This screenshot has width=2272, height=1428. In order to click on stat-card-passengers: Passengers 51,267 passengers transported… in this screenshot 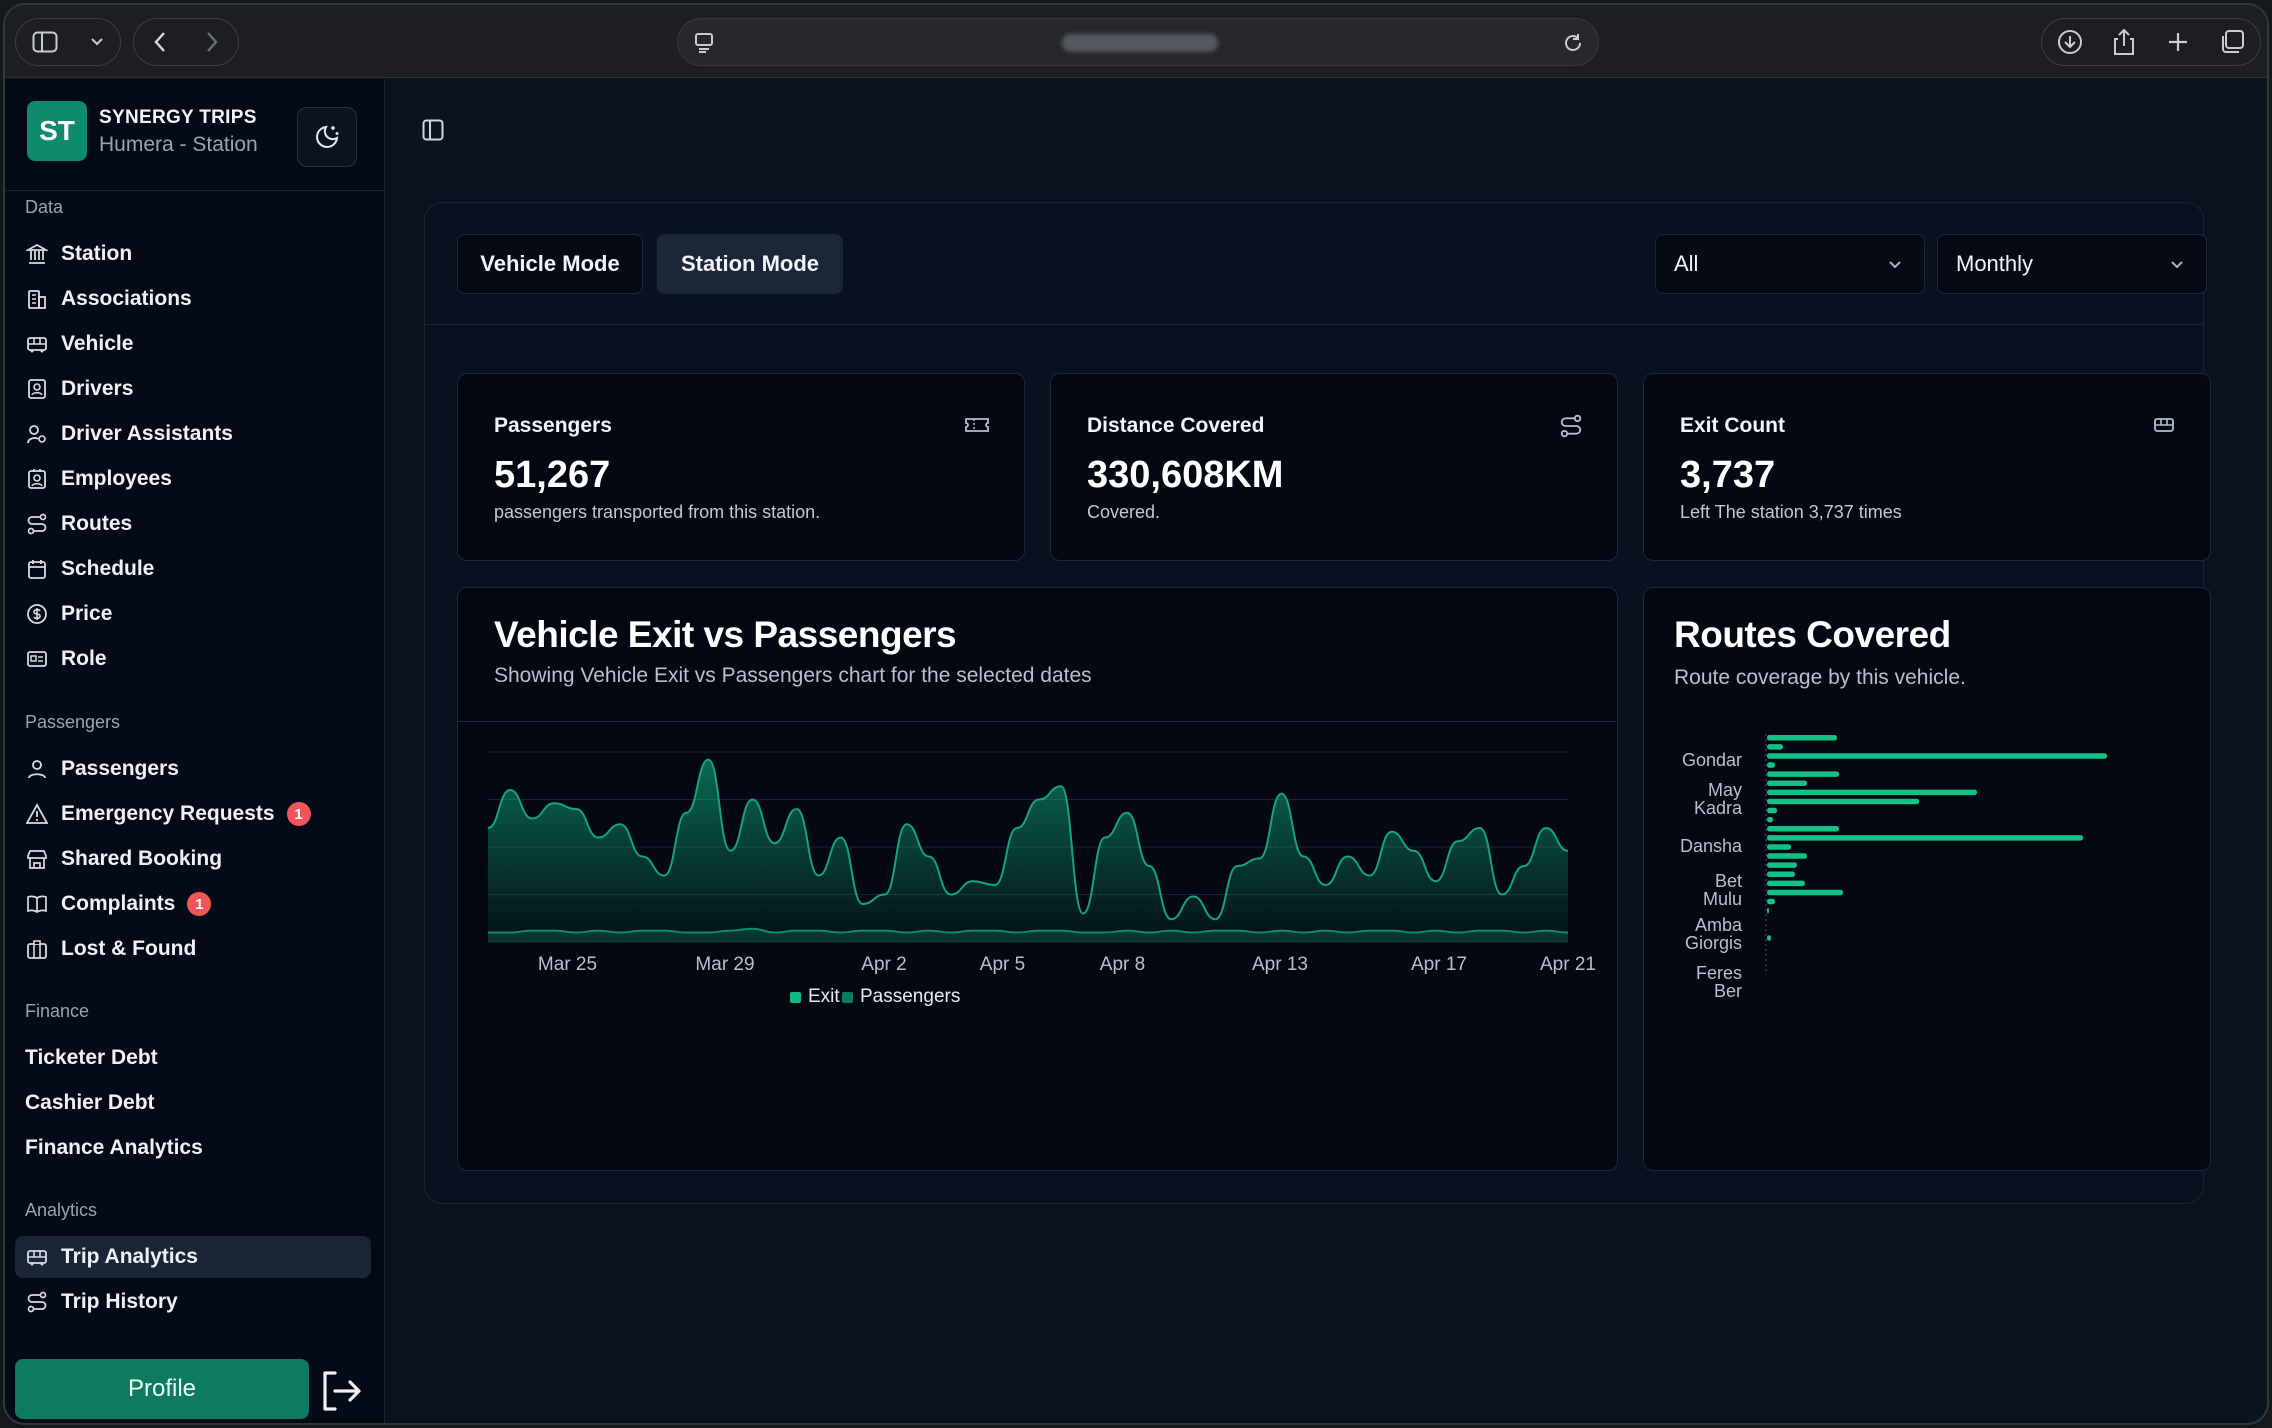, I will do `click(741, 467)`.